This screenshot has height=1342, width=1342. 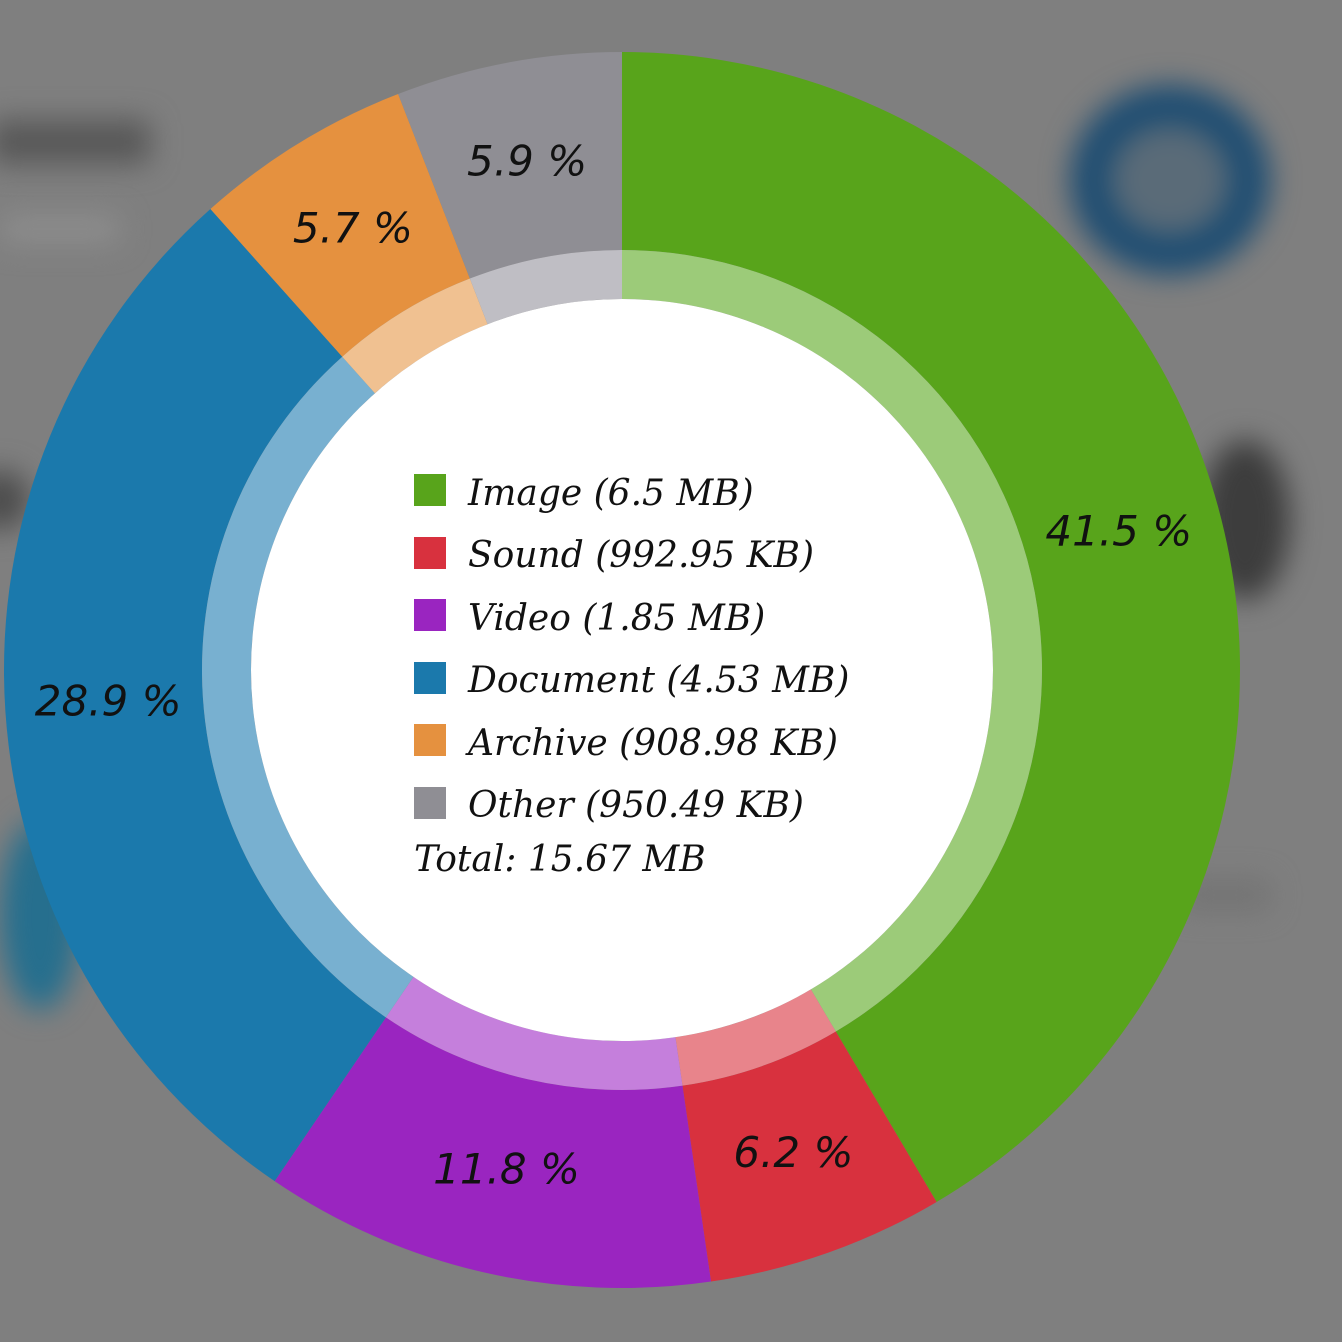 I want to click on slice-inner-other, so click(x=545, y=287).